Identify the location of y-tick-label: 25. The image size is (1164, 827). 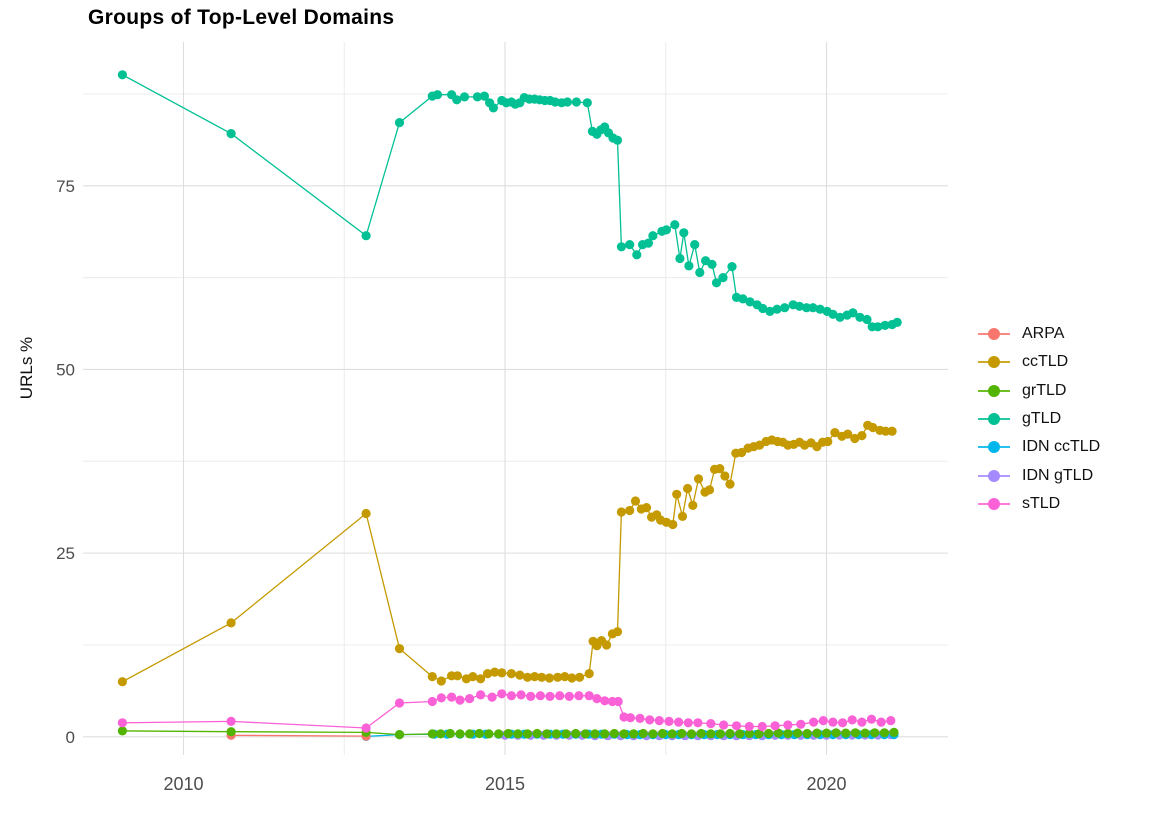
(65, 553).